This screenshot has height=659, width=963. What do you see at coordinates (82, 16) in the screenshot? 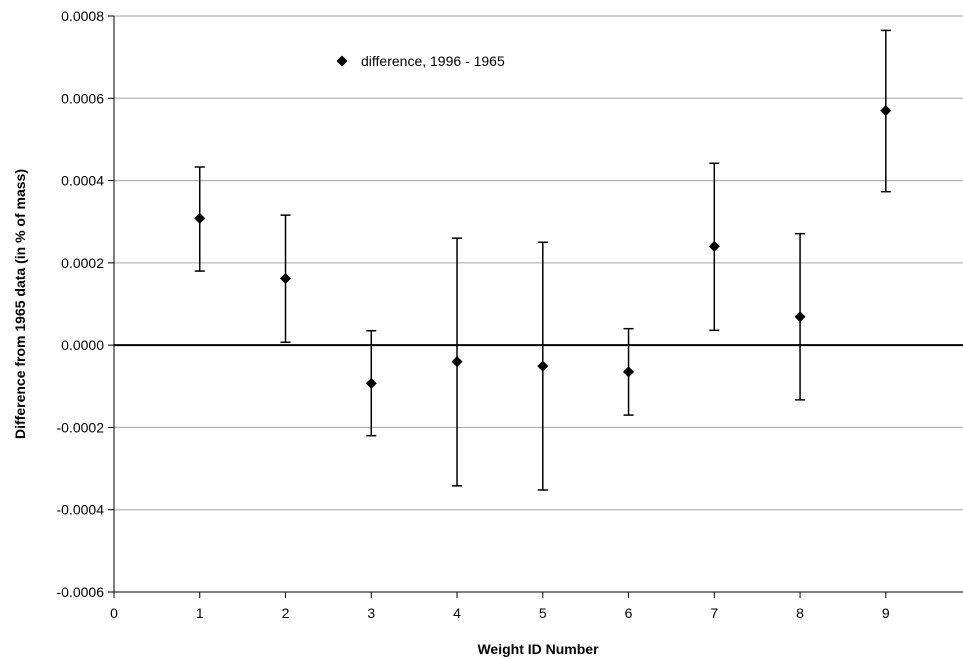
I see `y-tick-label: 0.0008` at bounding box center [82, 16].